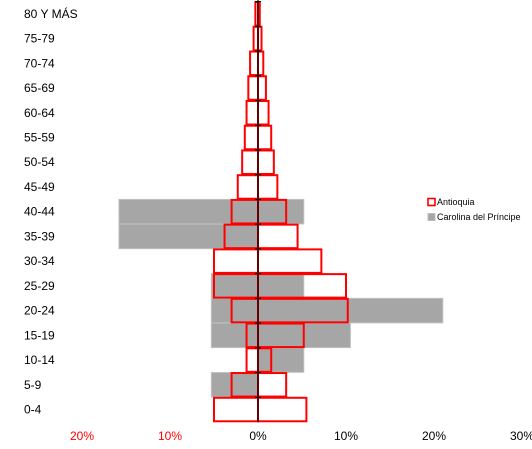  I want to click on category-label: 45-49, so click(39, 187).